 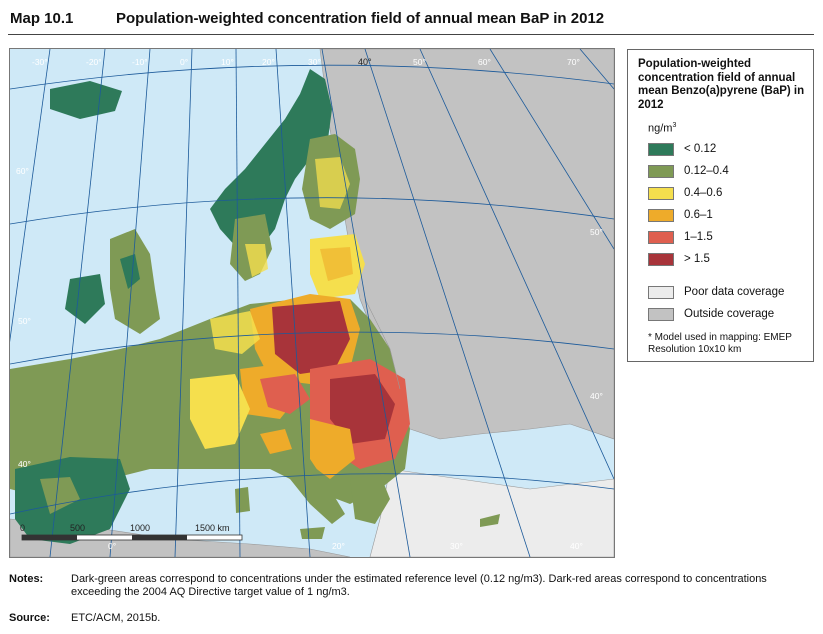 What do you see at coordinates (112, 546) in the screenshot?
I see `lon-bottom-label: 0°` at bounding box center [112, 546].